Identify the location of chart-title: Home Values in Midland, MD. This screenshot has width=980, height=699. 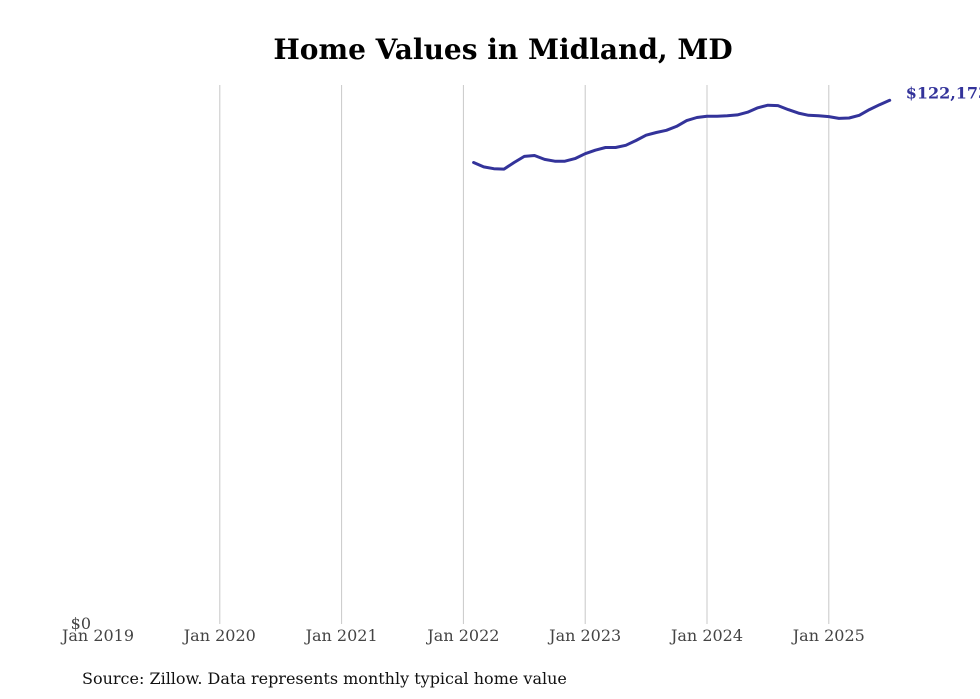
(502, 49).